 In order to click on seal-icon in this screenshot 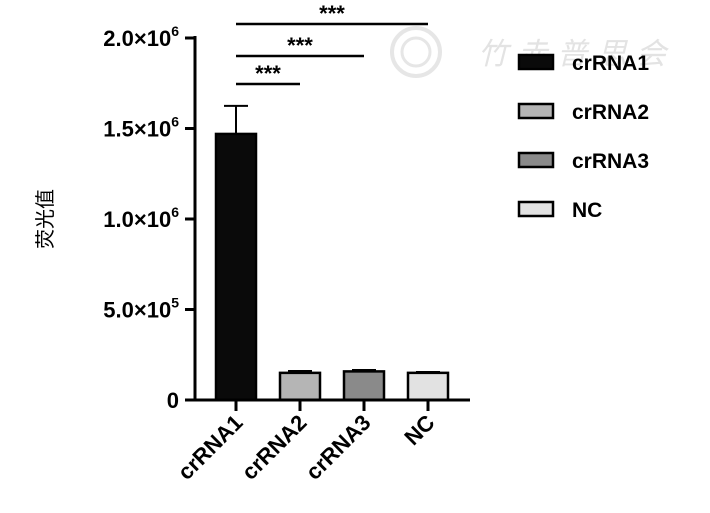, I will do `click(416, 52)`.